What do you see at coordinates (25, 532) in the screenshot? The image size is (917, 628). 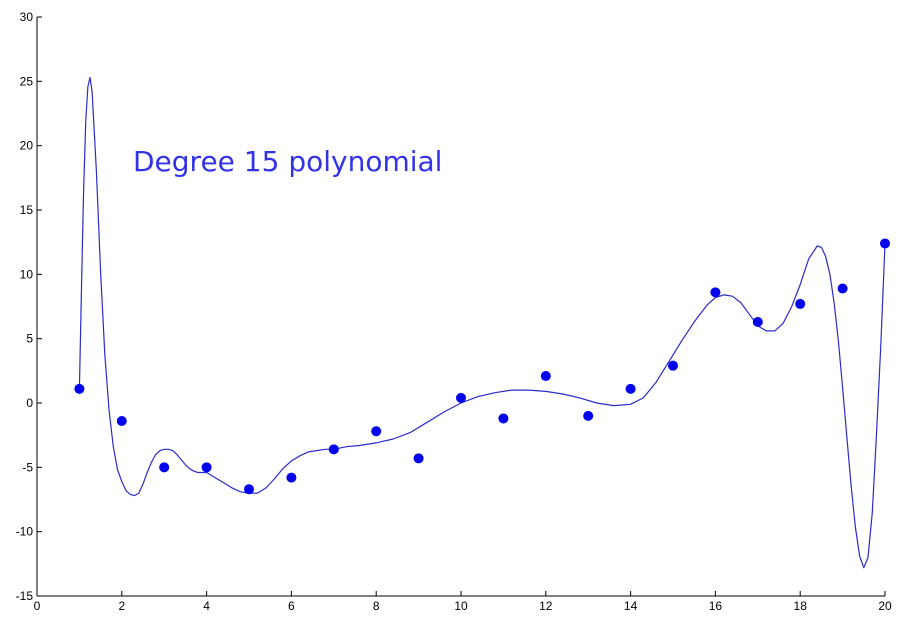 I see `y-tick-label: -10` at bounding box center [25, 532].